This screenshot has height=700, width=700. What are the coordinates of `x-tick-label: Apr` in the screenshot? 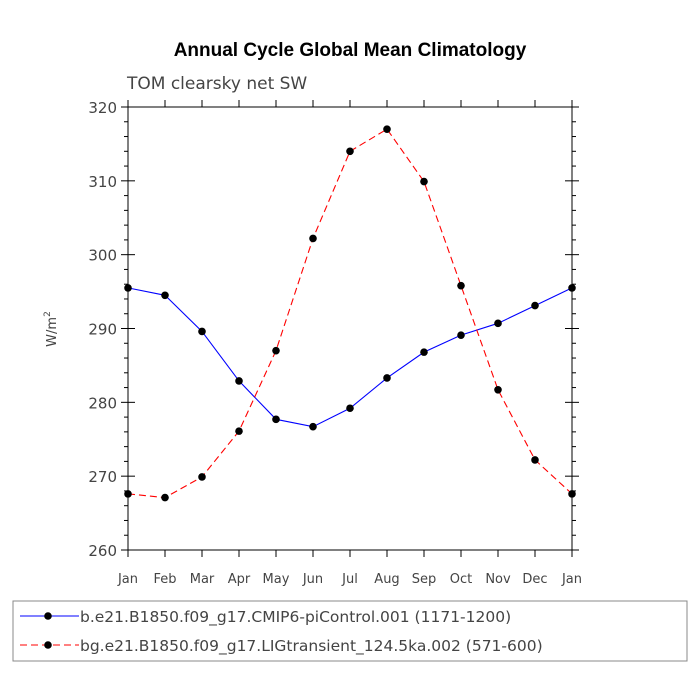 It's located at (239, 579).